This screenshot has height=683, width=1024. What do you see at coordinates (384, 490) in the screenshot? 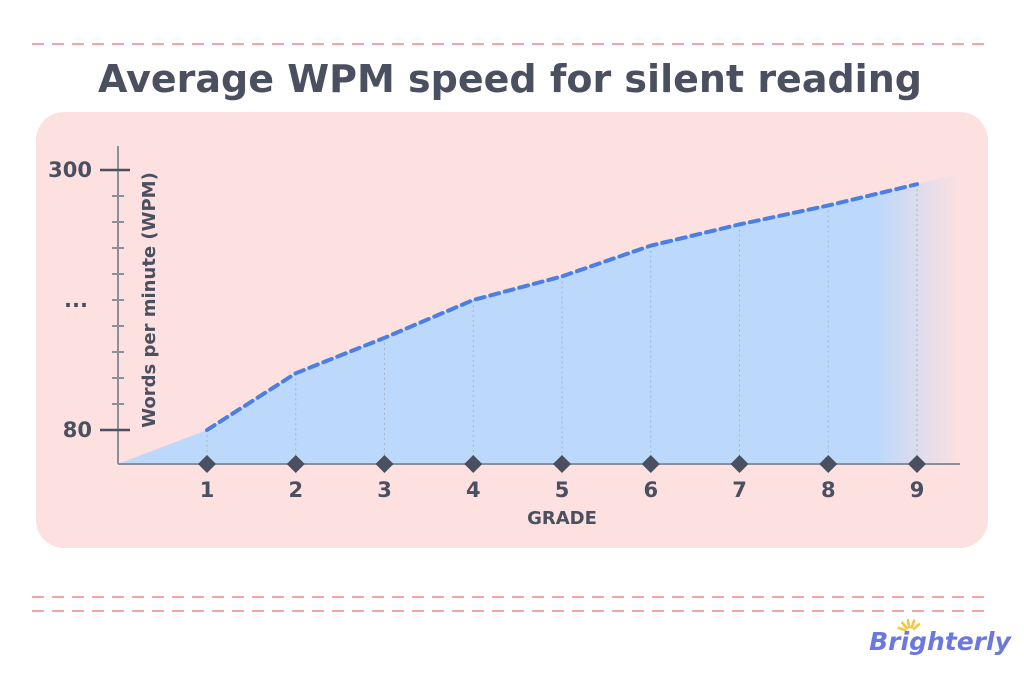
I see `x-tick-label: 3` at bounding box center [384, 490].